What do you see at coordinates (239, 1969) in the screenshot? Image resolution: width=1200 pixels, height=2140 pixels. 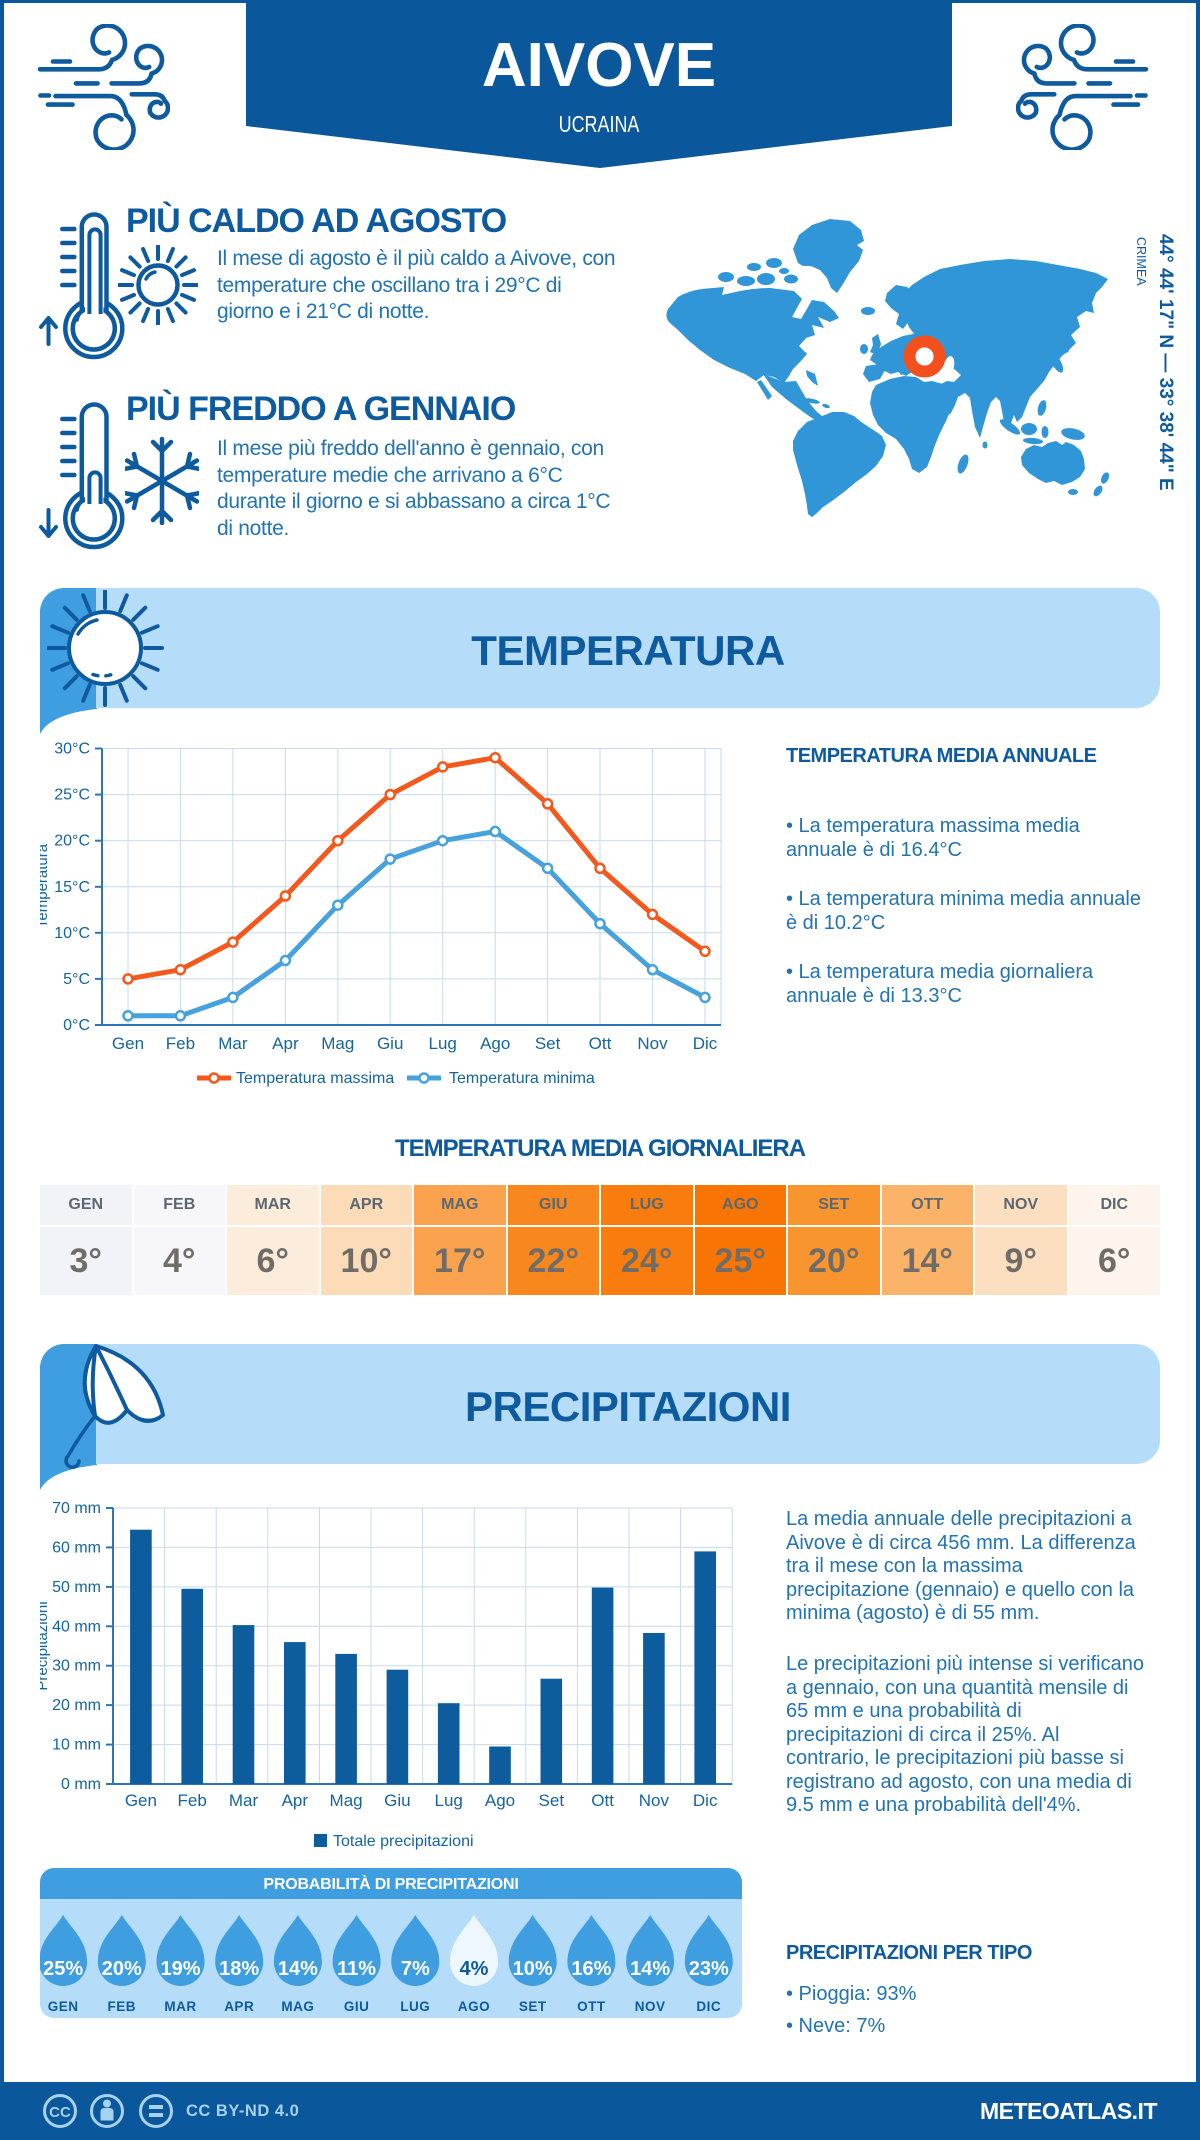 I see `svg-text: 18%` at bounding box center [239, 1969].